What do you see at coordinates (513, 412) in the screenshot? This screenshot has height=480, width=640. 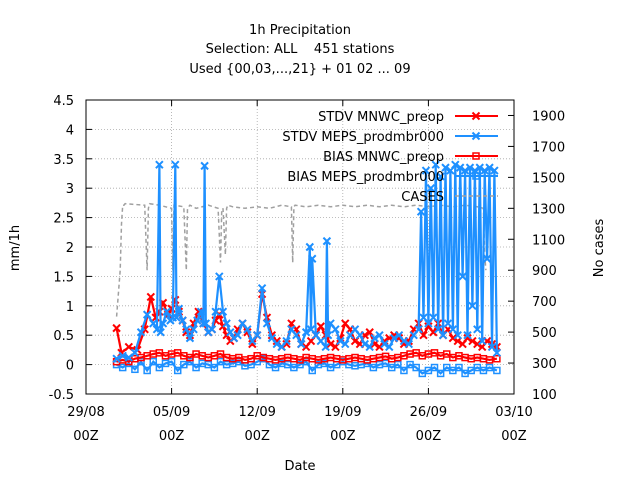 I see `x-tick-label: 03/10` at bounding box center [513, 412].